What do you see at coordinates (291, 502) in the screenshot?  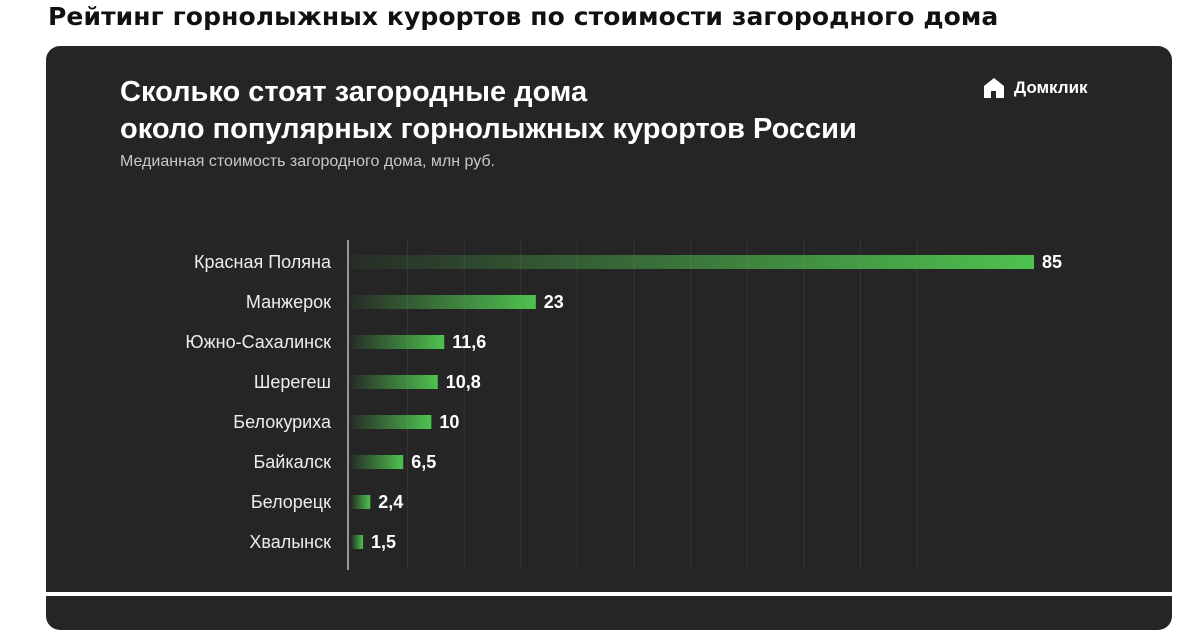 I see `category-label: Белорецк` at bounding box center [291, 502].